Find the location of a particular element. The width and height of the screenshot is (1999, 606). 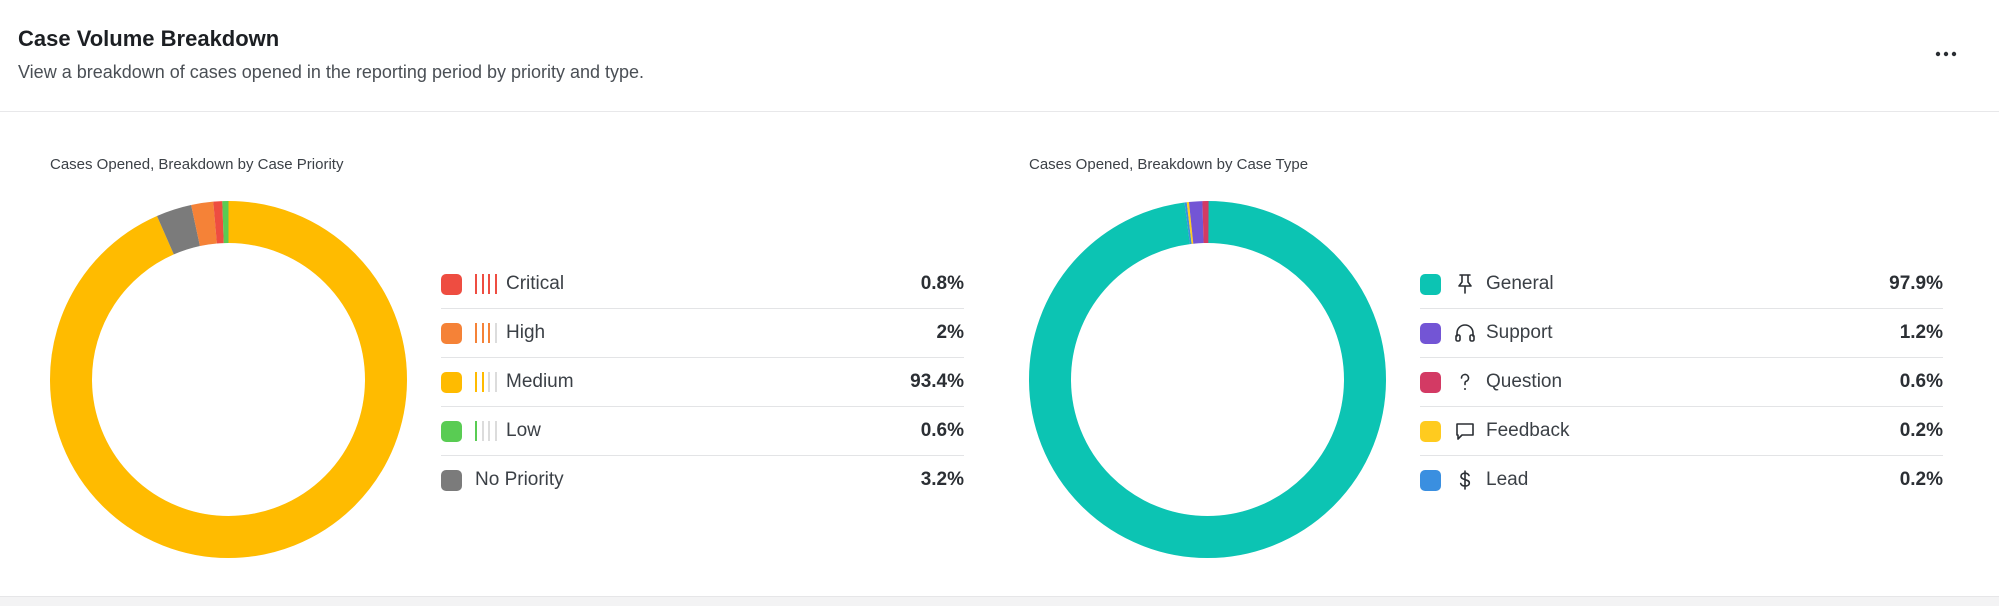

legend-label: Low is located at coordinates (523, 430).